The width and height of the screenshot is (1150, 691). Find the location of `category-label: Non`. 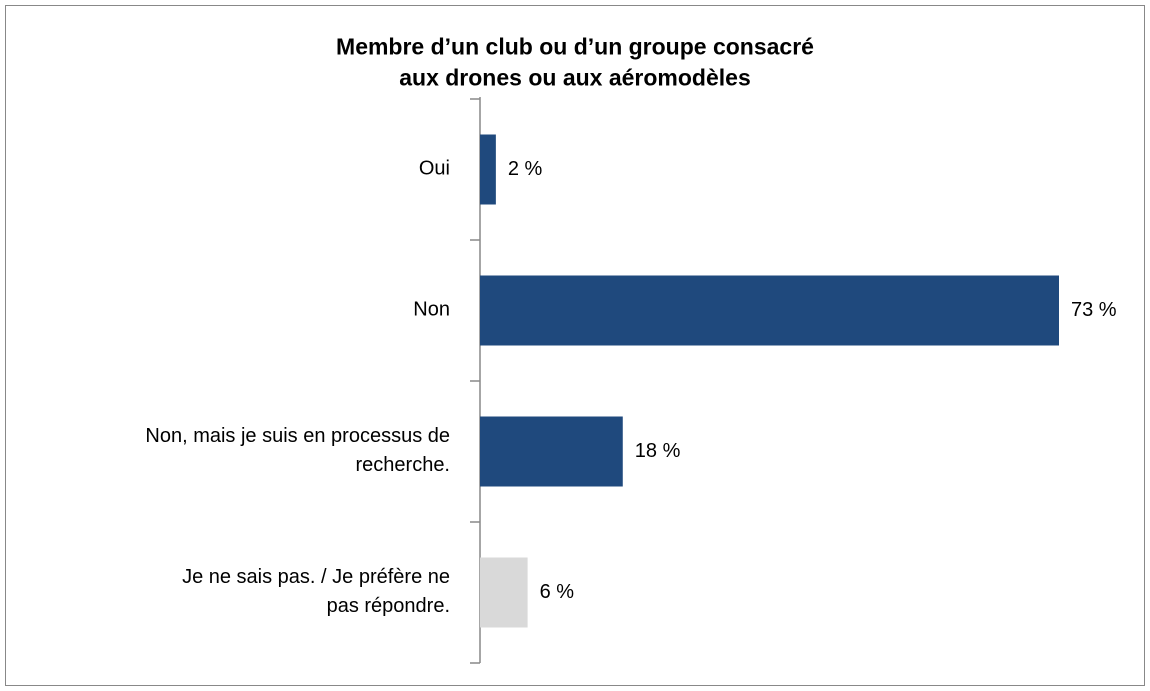

category-label: Non is located at coordinates (431, 310).